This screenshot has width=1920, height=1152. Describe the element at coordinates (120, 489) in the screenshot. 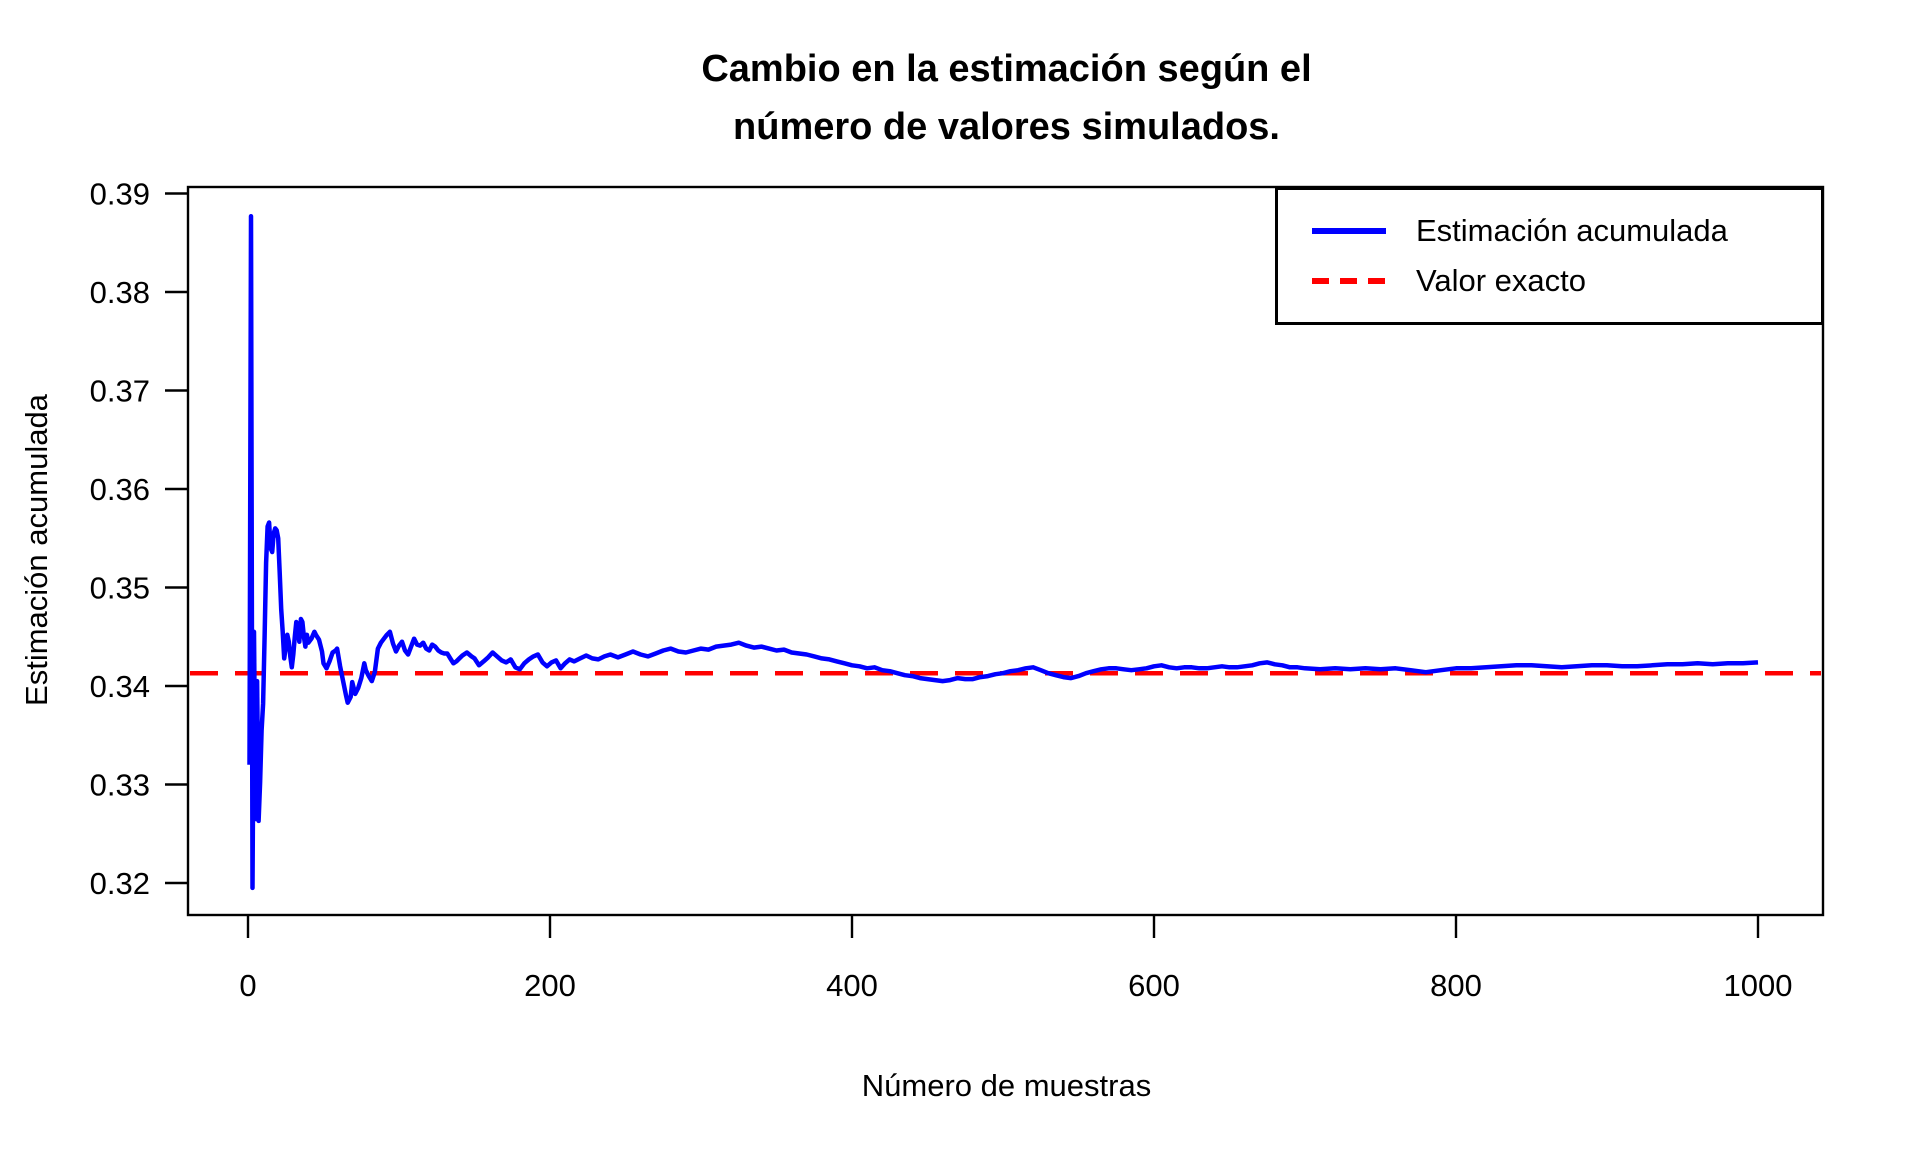

I see `y-tick-label: 0.36` at that location.